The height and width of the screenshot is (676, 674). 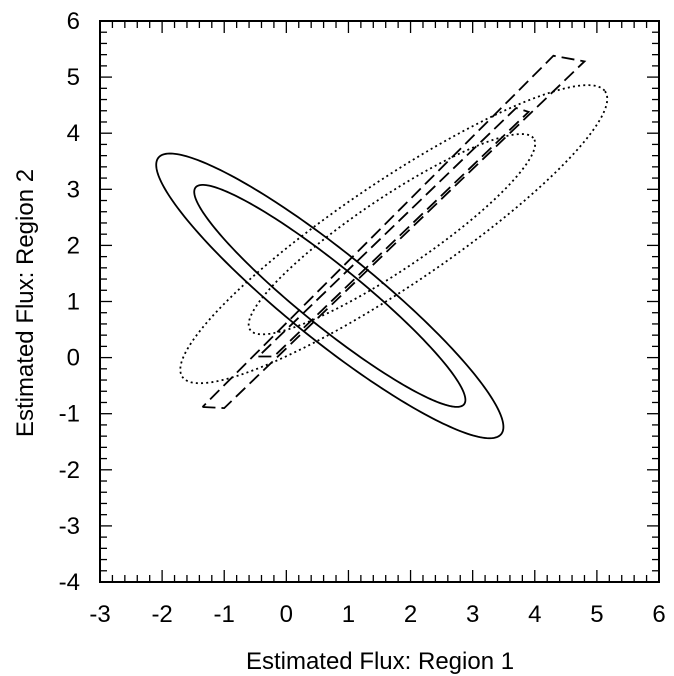 What do you see at coordinates (224, 614) in the screenshot?
I see `x-tick-label: -1` at bounding box center [224, 614].